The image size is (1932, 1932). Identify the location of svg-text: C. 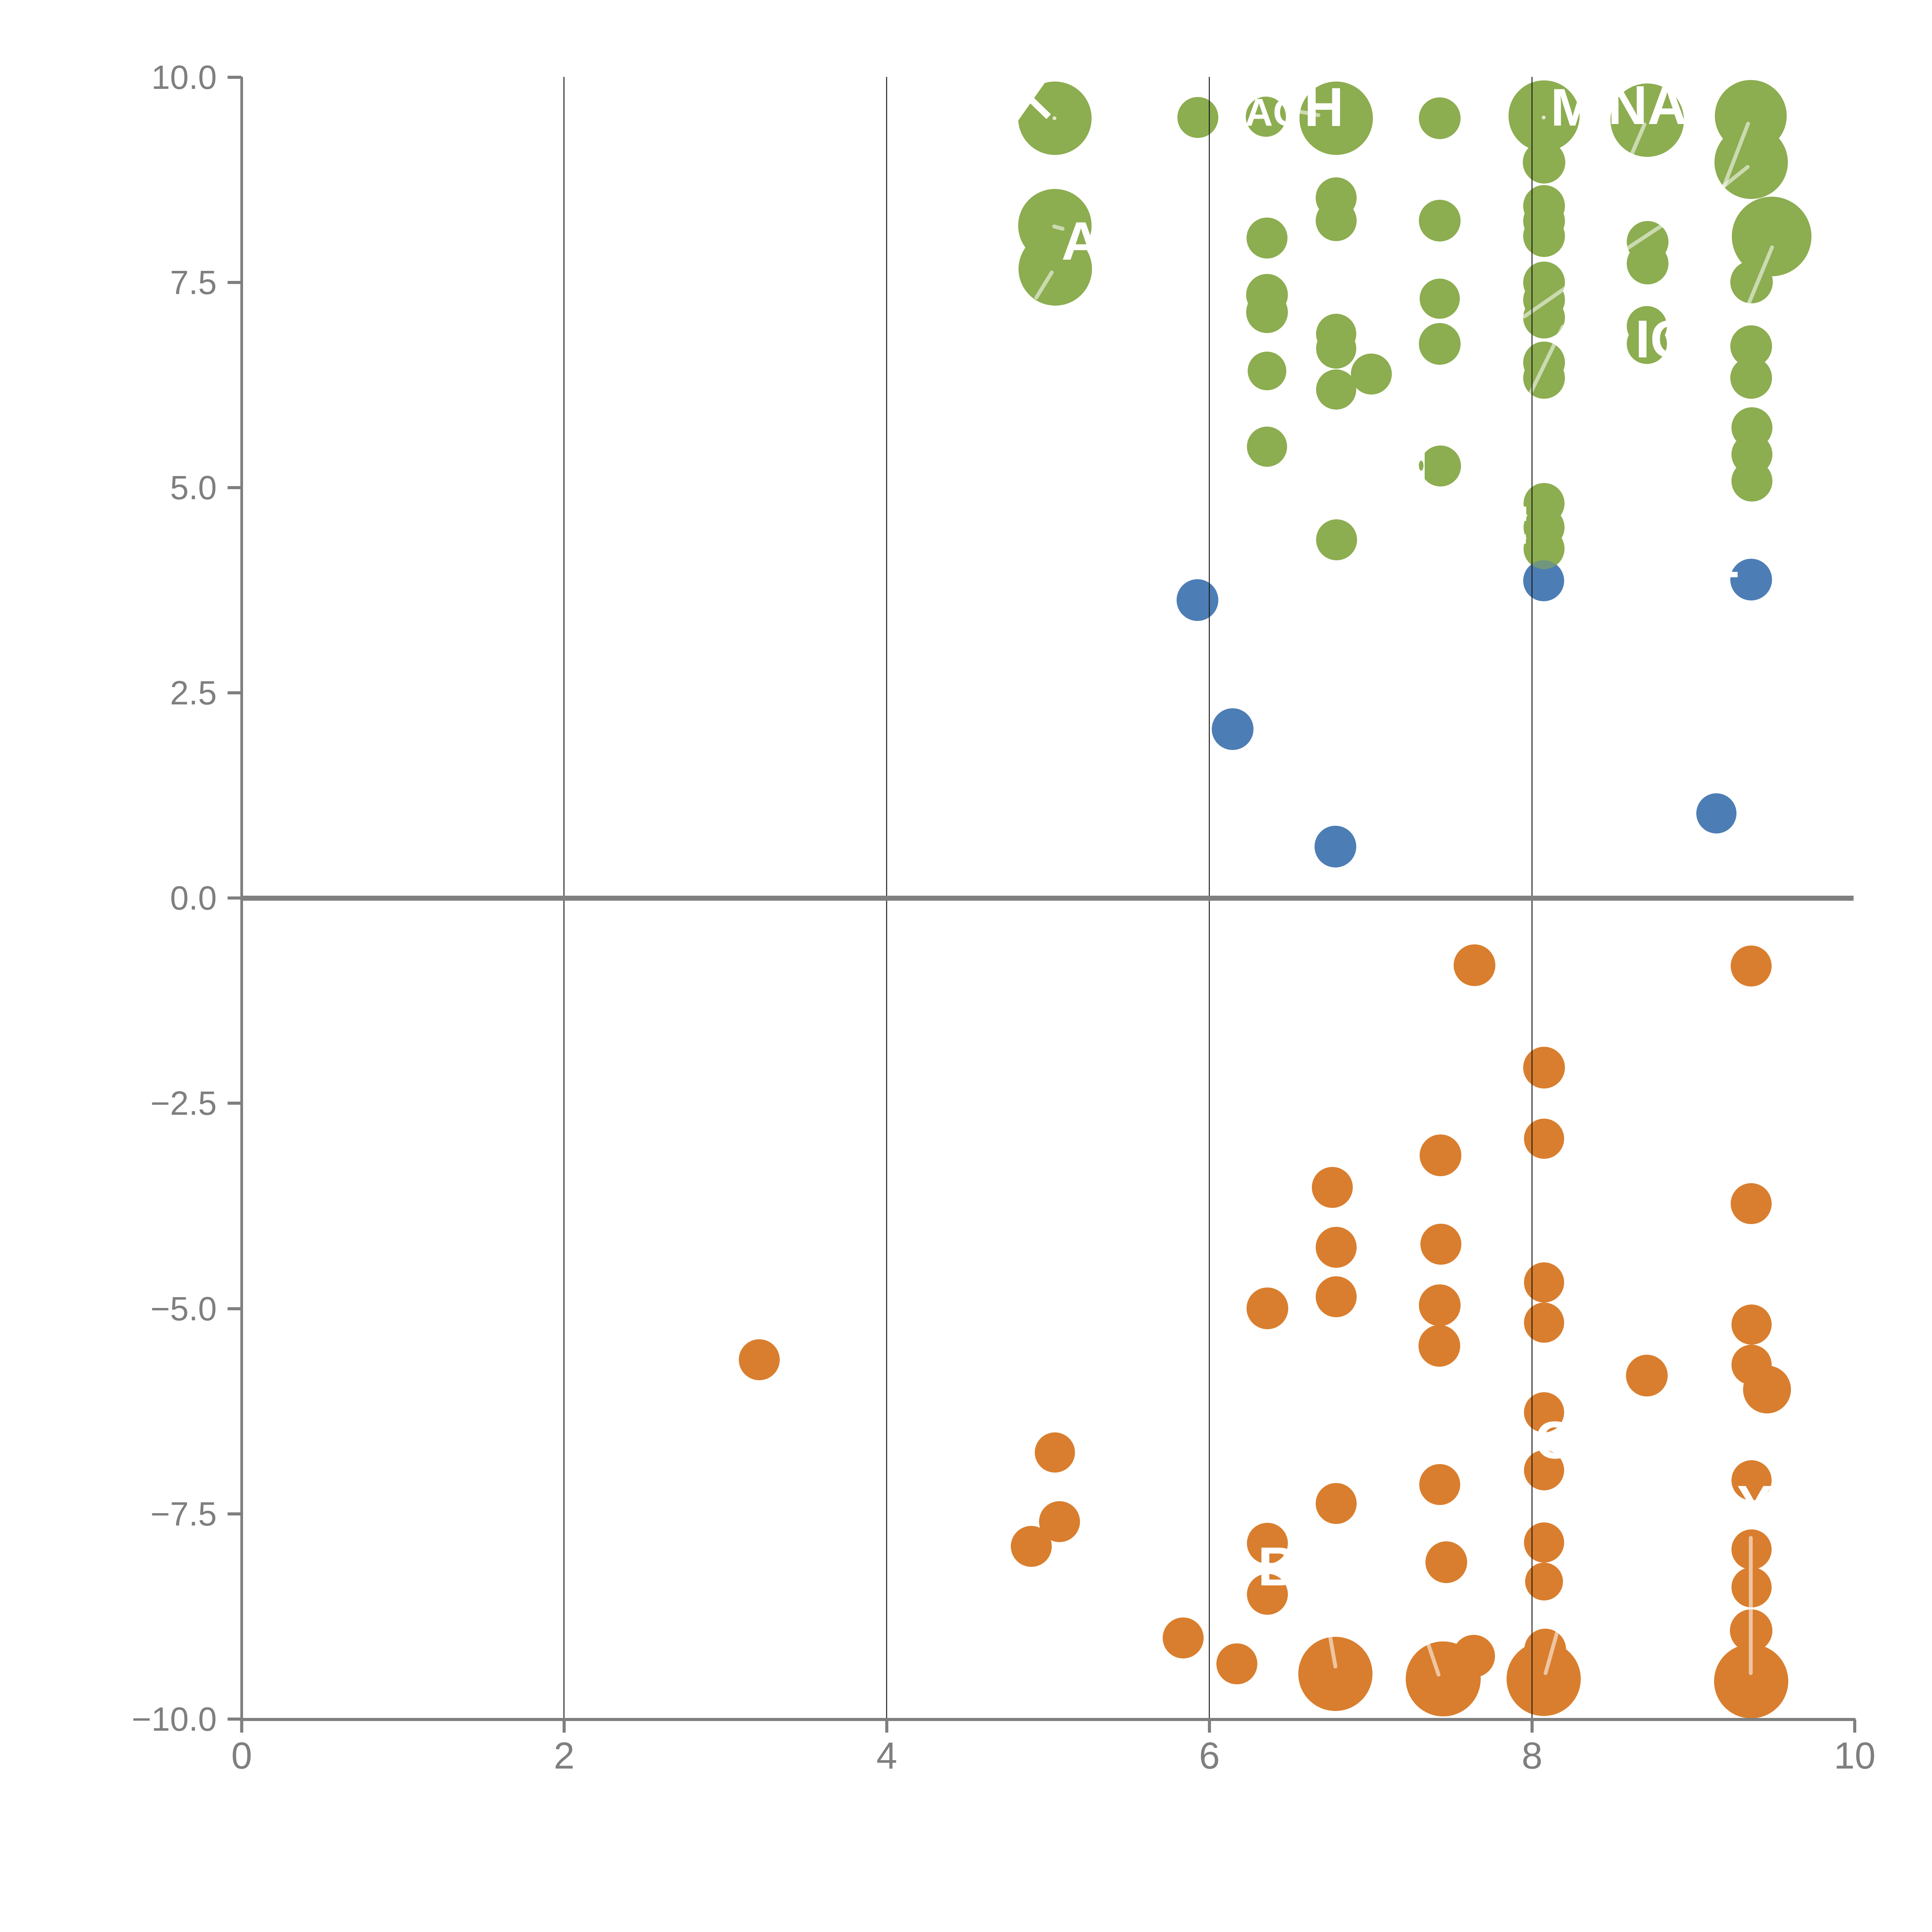
(1554, 1440).